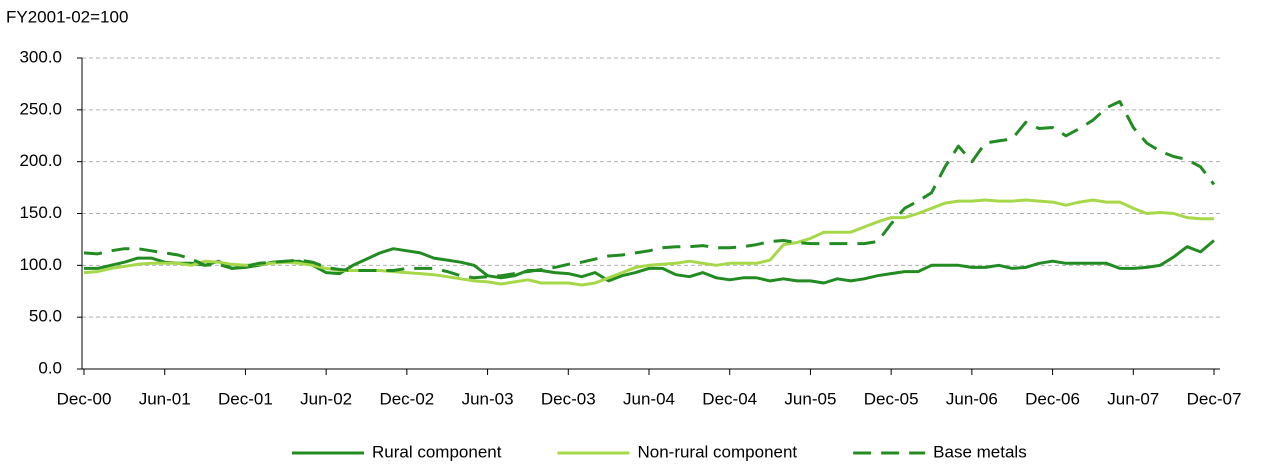 This screenshot has width=1266, height=466. I want to click on y-tick-label: 100.0, so click(40, 264).